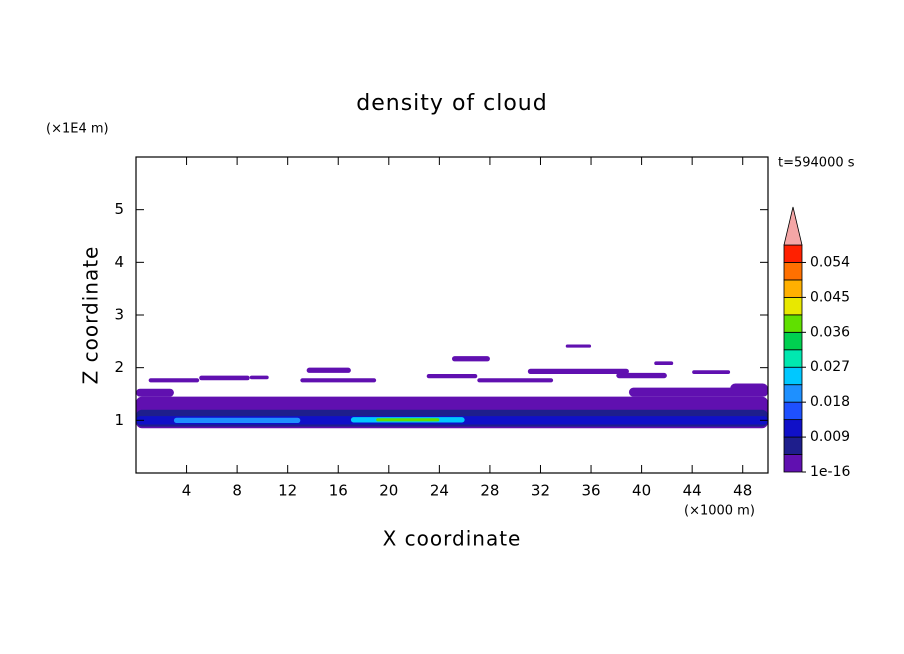  Describe the element at coordinates (830, 297) in the screenshot. I see `colorbar-tick-label: 0.045` at that location.